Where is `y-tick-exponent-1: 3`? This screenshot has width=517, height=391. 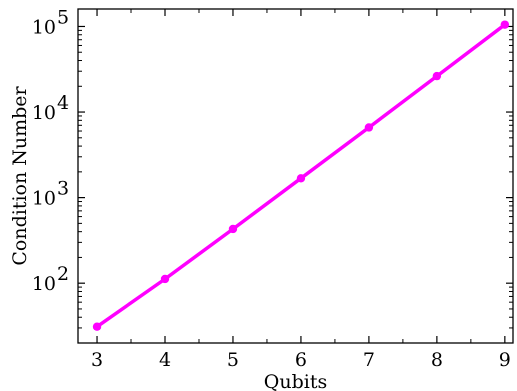 y-tick-exponent-1: 3 is located at coordinates (63, 189).